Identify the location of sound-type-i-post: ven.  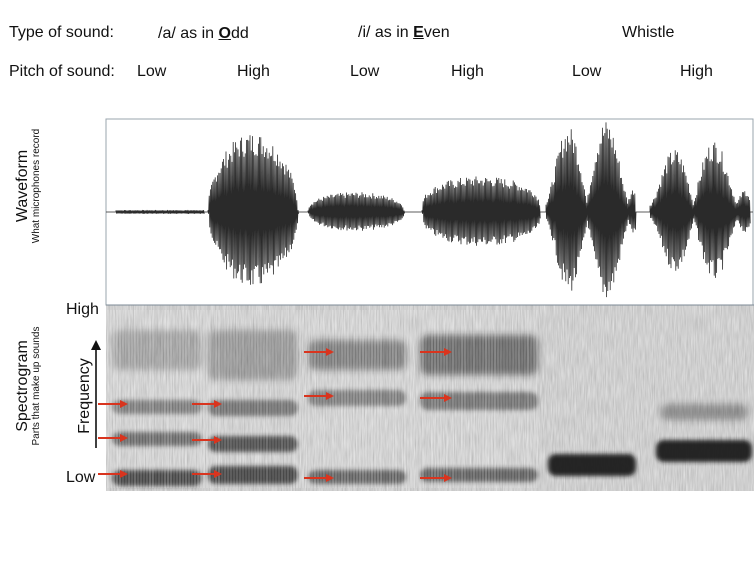
(436, 32).